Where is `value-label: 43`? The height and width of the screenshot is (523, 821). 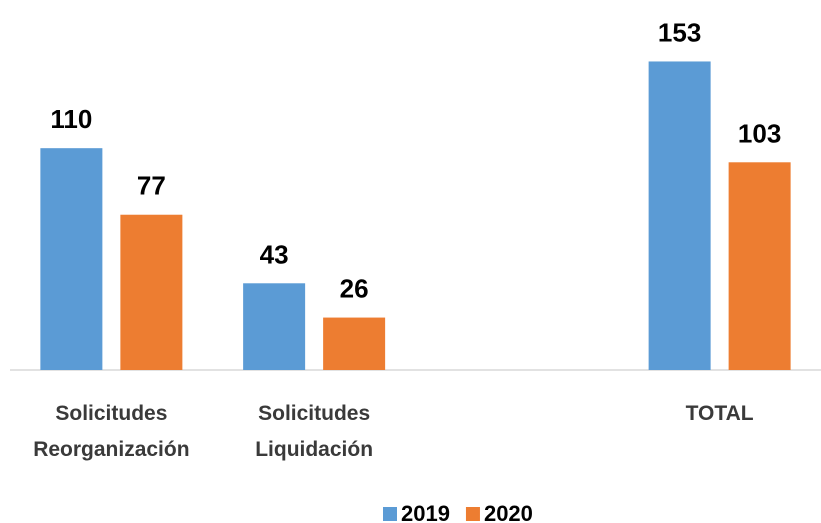 value-label: 43 is located at coordinates (274, 254).